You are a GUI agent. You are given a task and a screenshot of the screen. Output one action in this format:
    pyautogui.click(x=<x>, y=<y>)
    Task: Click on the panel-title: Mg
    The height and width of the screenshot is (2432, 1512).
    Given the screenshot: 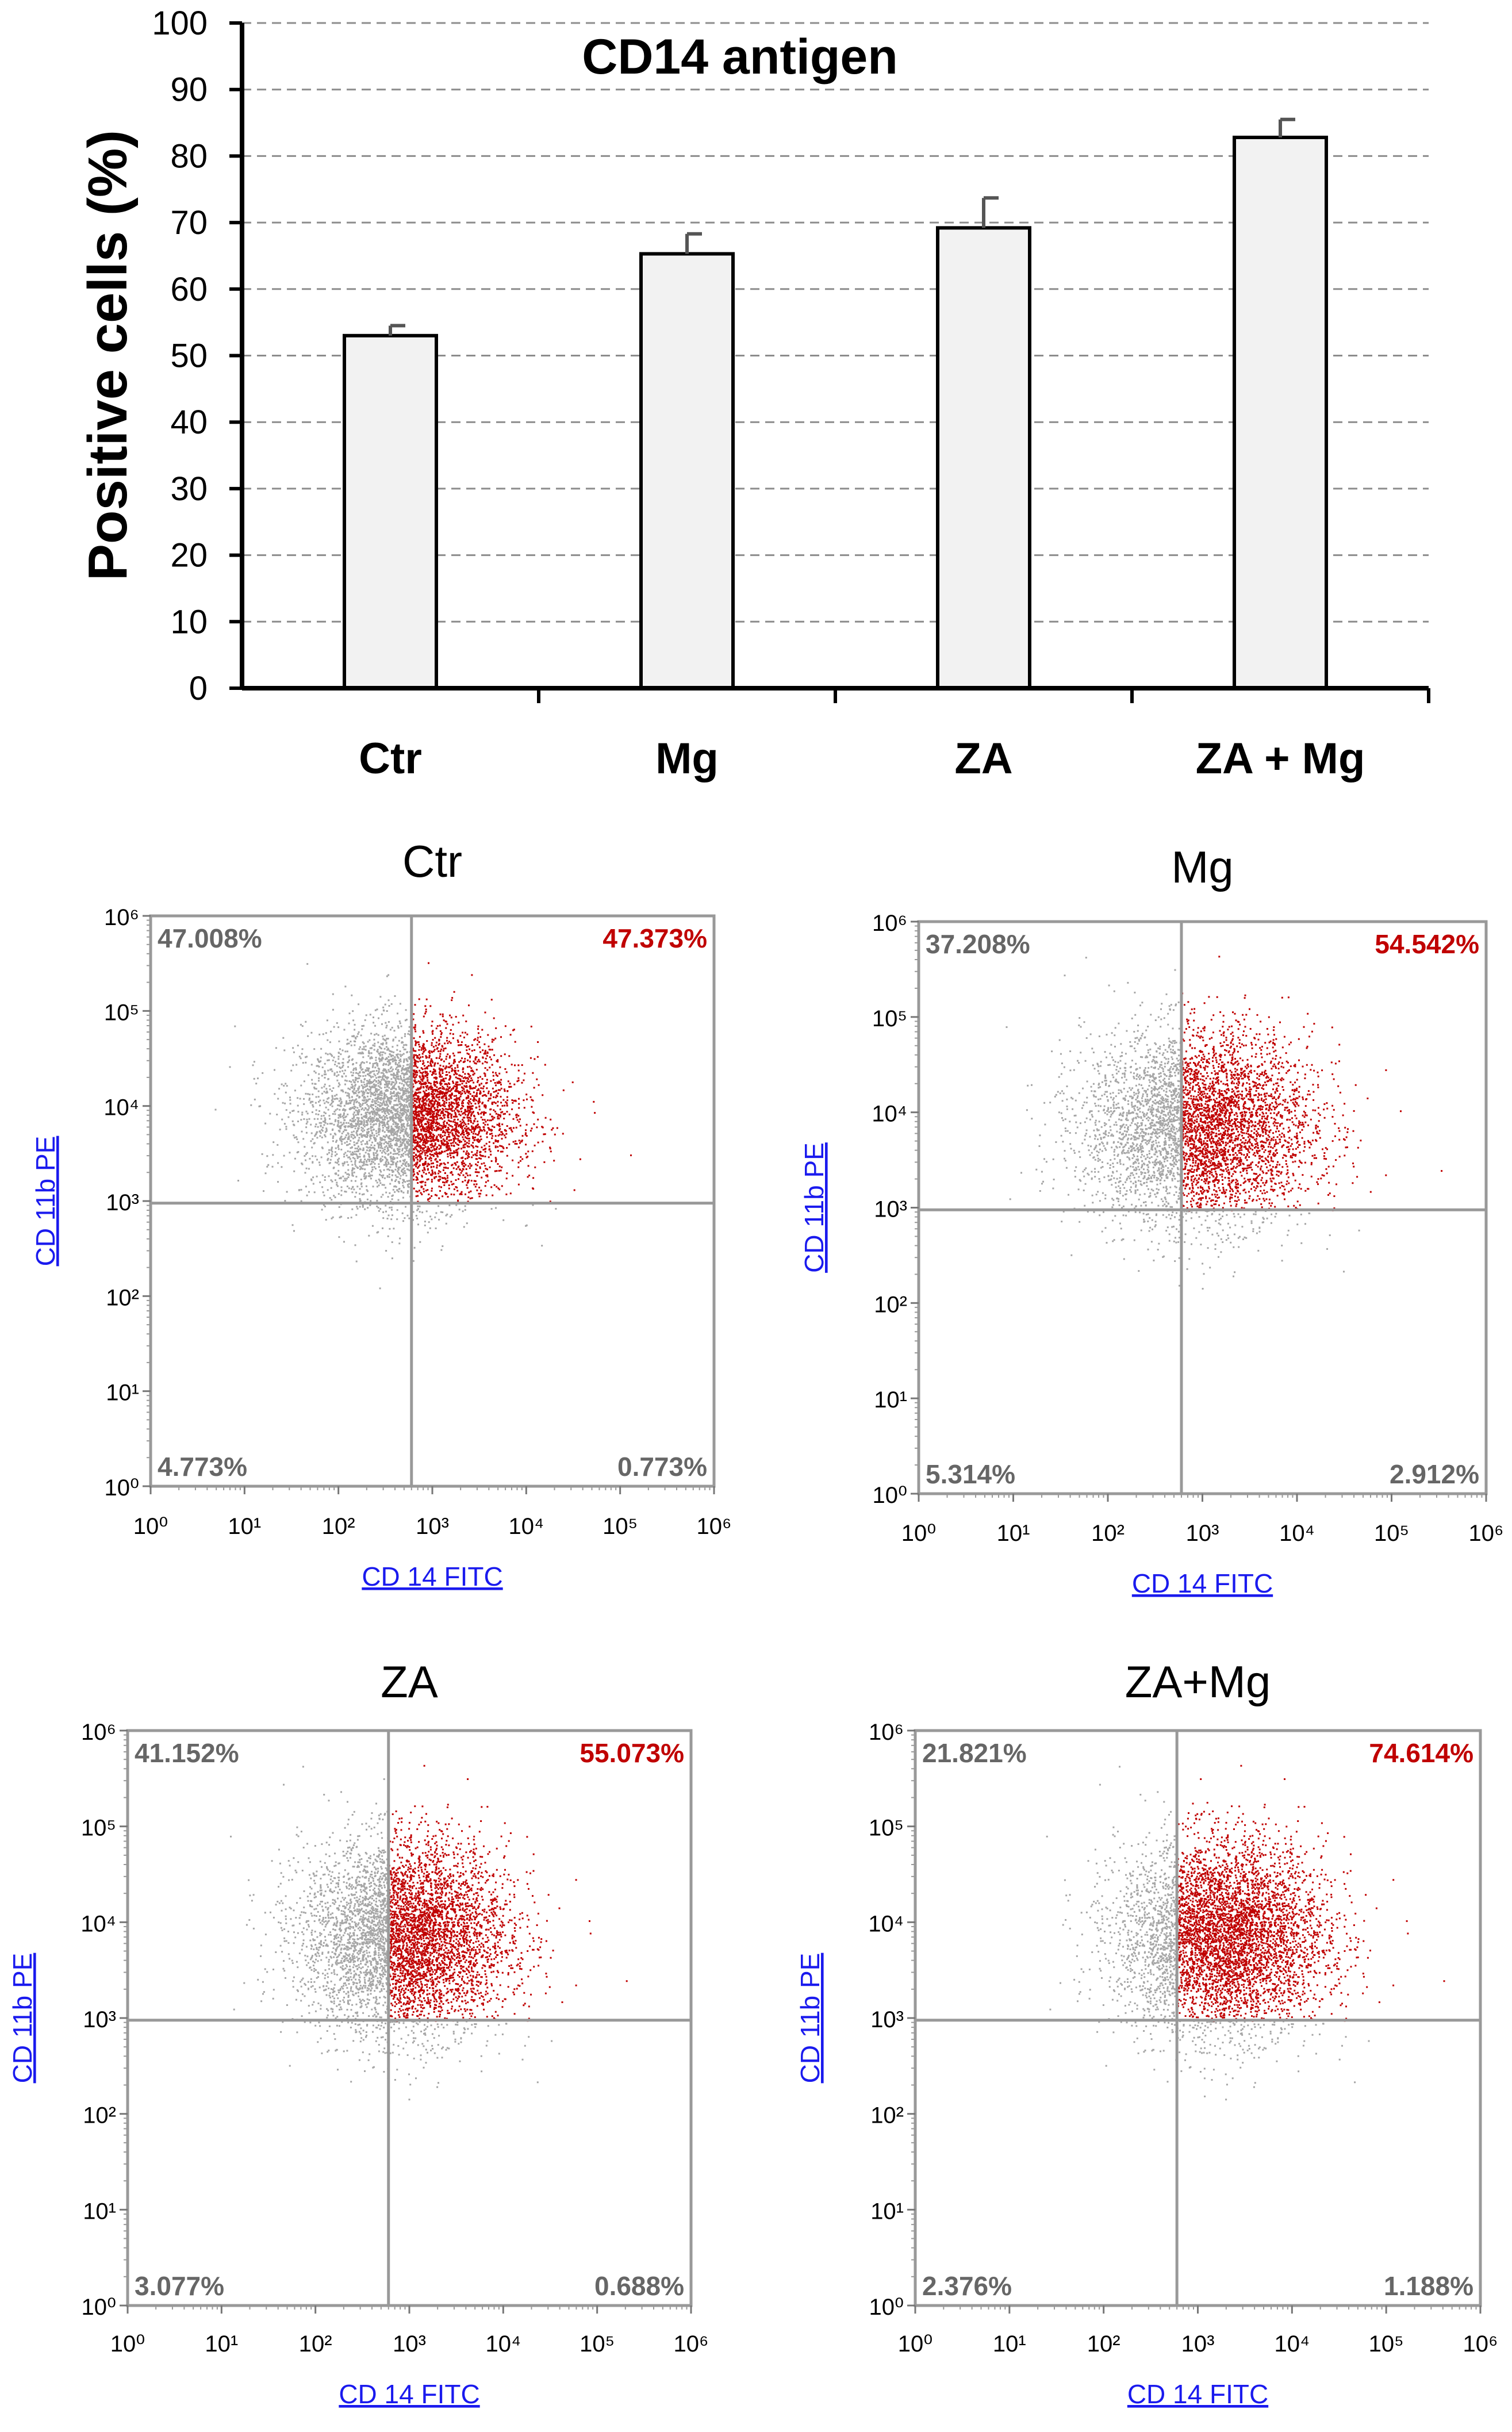 What is the action you would take?
    pyautogui.click(x=1202, y=867)
    